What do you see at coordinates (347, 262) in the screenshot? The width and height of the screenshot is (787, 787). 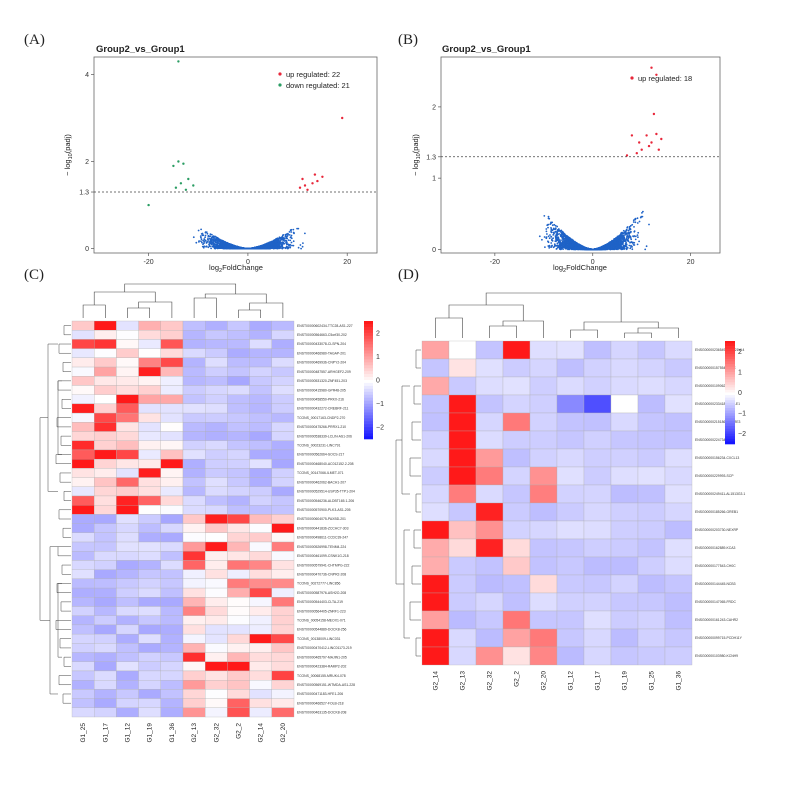 I see `x-tick-label: 20` at bounding box center [347, 262].